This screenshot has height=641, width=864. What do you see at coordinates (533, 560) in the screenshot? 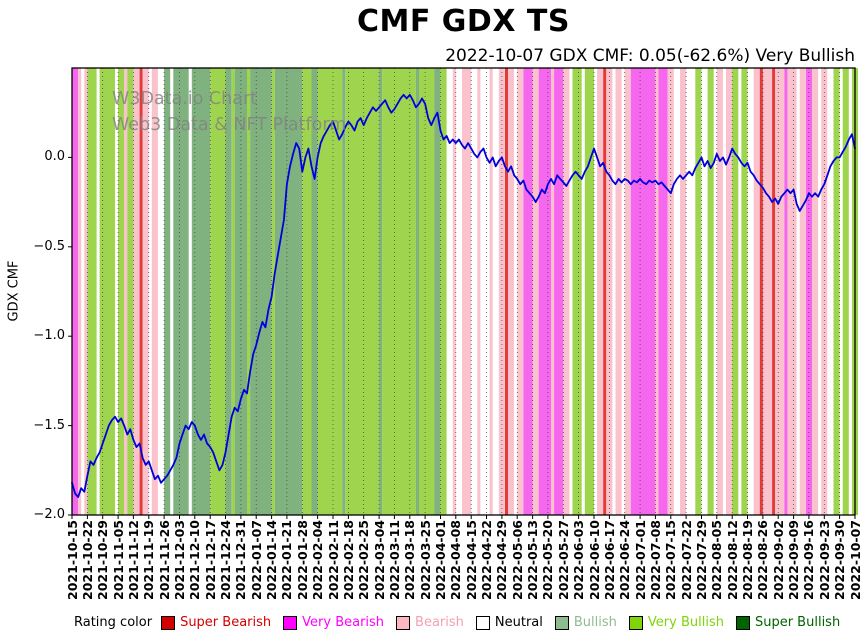
I see `x-tick-label: 2022-05-13` at bounding box center [533, 560].